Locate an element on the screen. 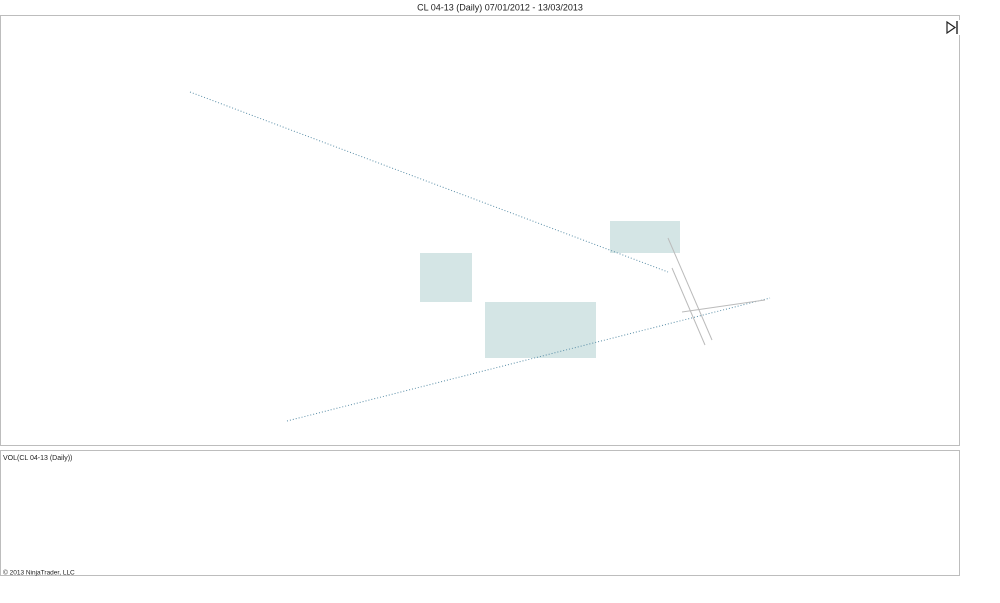  button-bg is located at coordinates (952, 27).